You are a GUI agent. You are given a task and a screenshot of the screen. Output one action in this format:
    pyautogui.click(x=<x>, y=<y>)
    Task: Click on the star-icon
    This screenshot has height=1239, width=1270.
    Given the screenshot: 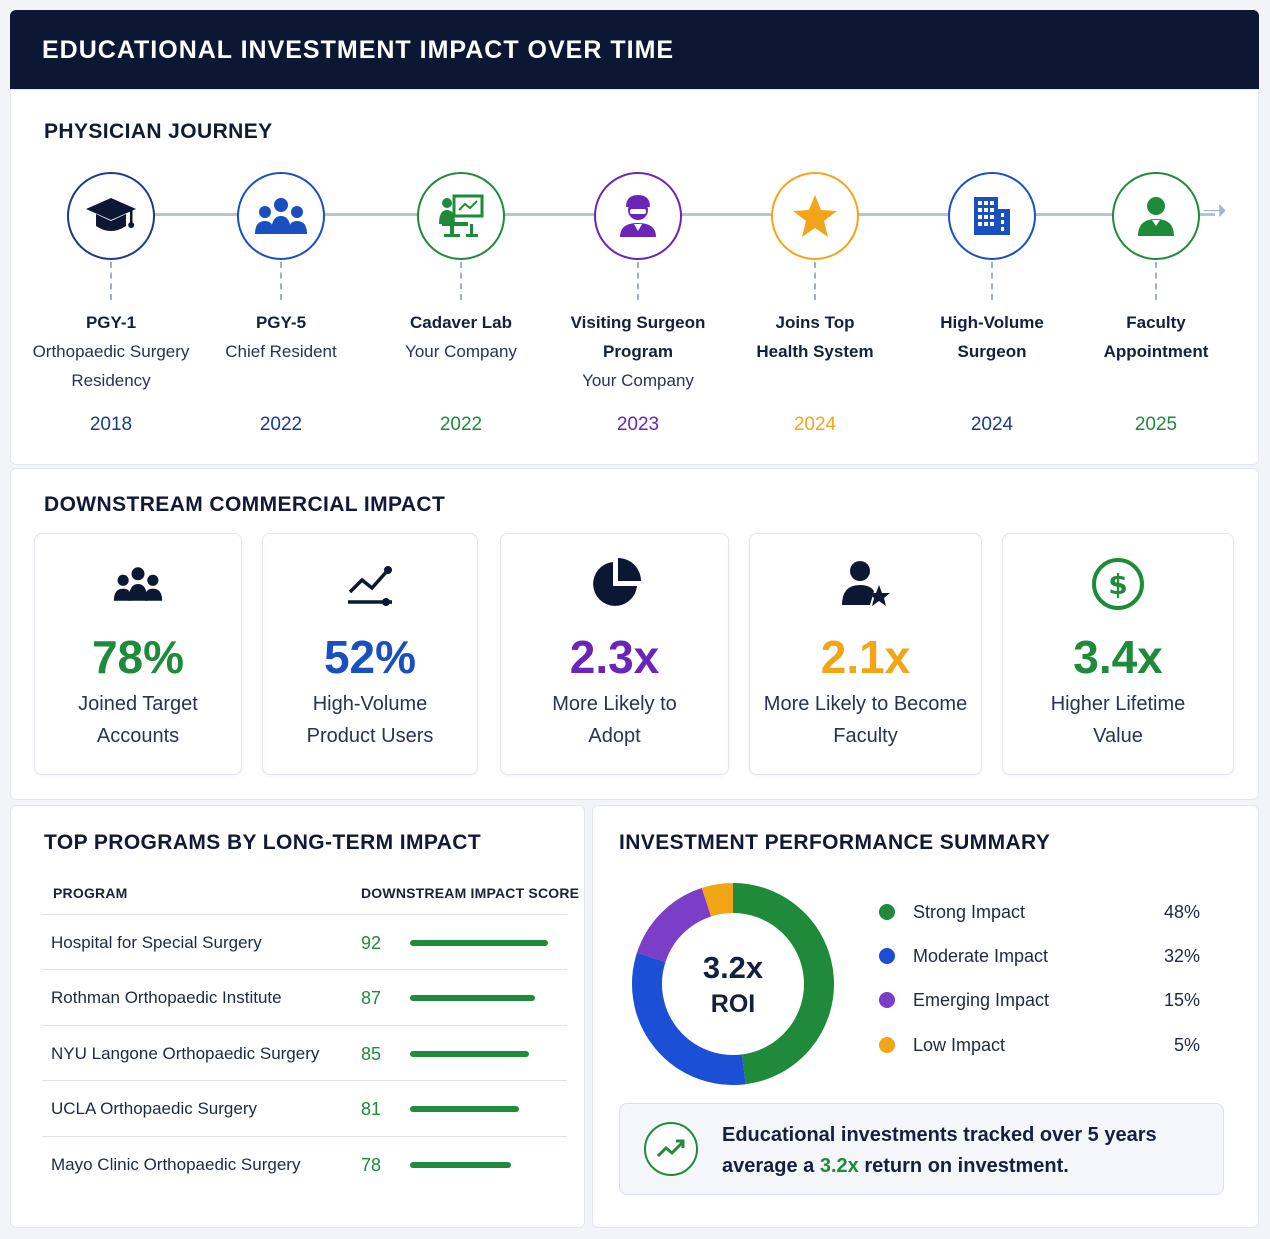 What is the action you would take?
    pyautogui.click(x=815, y=216)
    